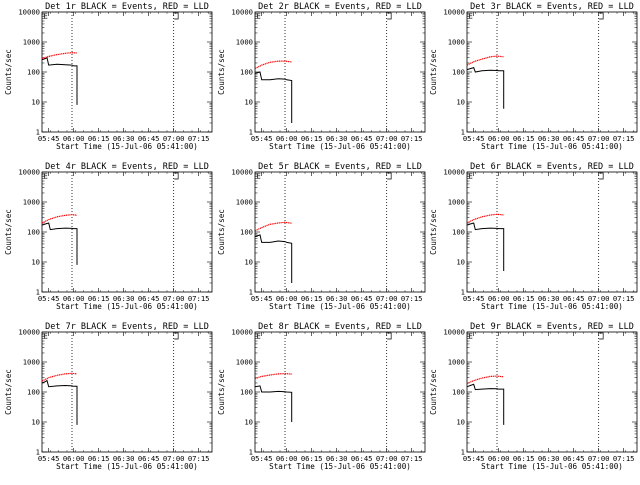 This screenshot has width=640, height=485. Describe the element at coordinates (552, 327) in the screenshot. I see `panel-title: Det 9r BLACK = Events, RED = LLD` at that location.